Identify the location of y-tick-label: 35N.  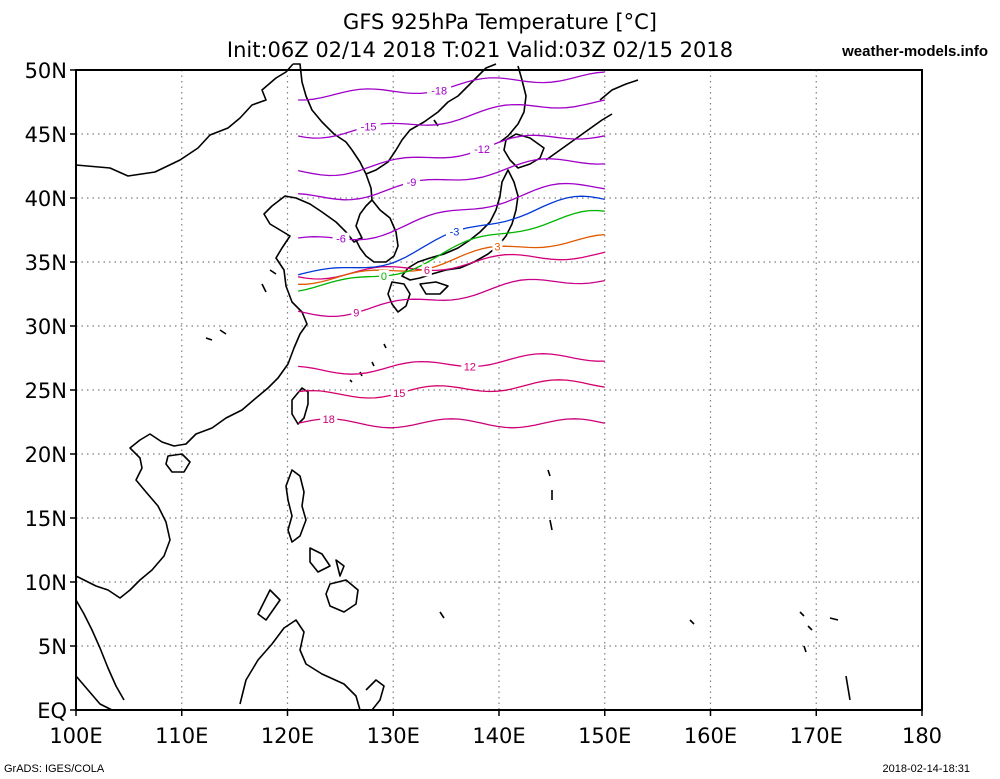
(46, 263).